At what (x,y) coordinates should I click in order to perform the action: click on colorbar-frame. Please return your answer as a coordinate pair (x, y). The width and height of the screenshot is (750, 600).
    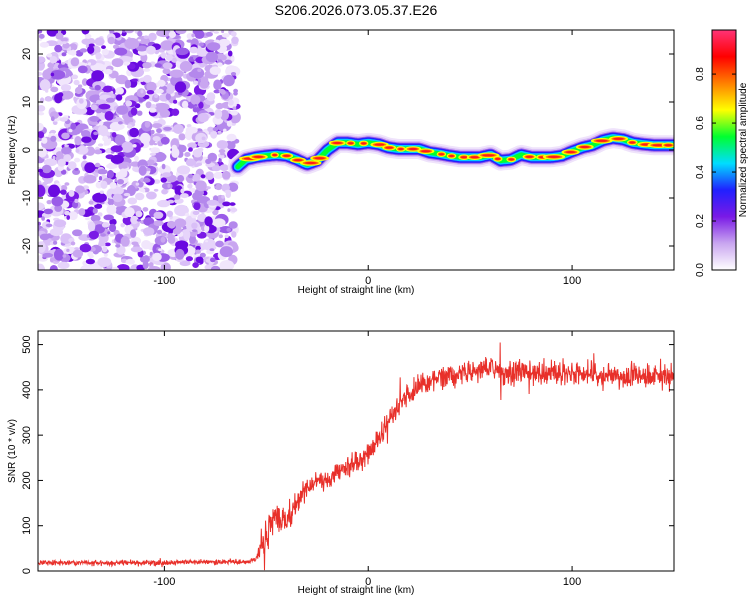
    Looking at the image, I should click on (724, 150).